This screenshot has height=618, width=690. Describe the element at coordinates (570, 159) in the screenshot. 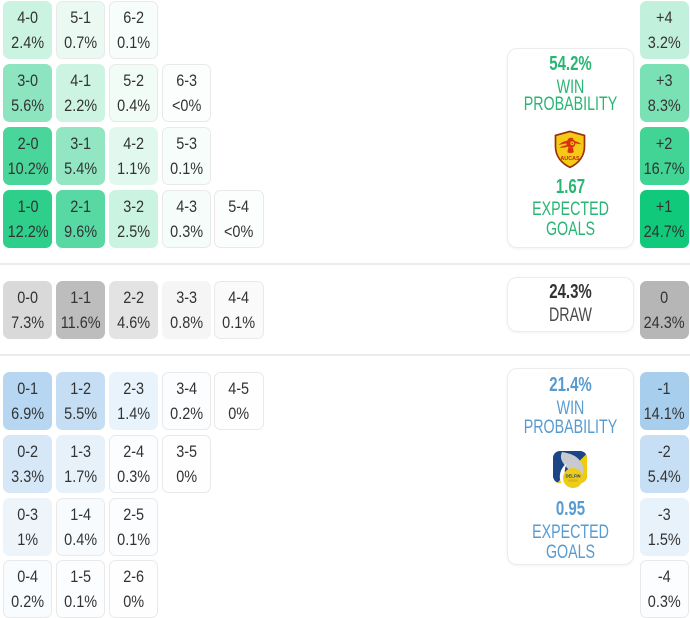

I see `svg-text: AUCAS` at that location.